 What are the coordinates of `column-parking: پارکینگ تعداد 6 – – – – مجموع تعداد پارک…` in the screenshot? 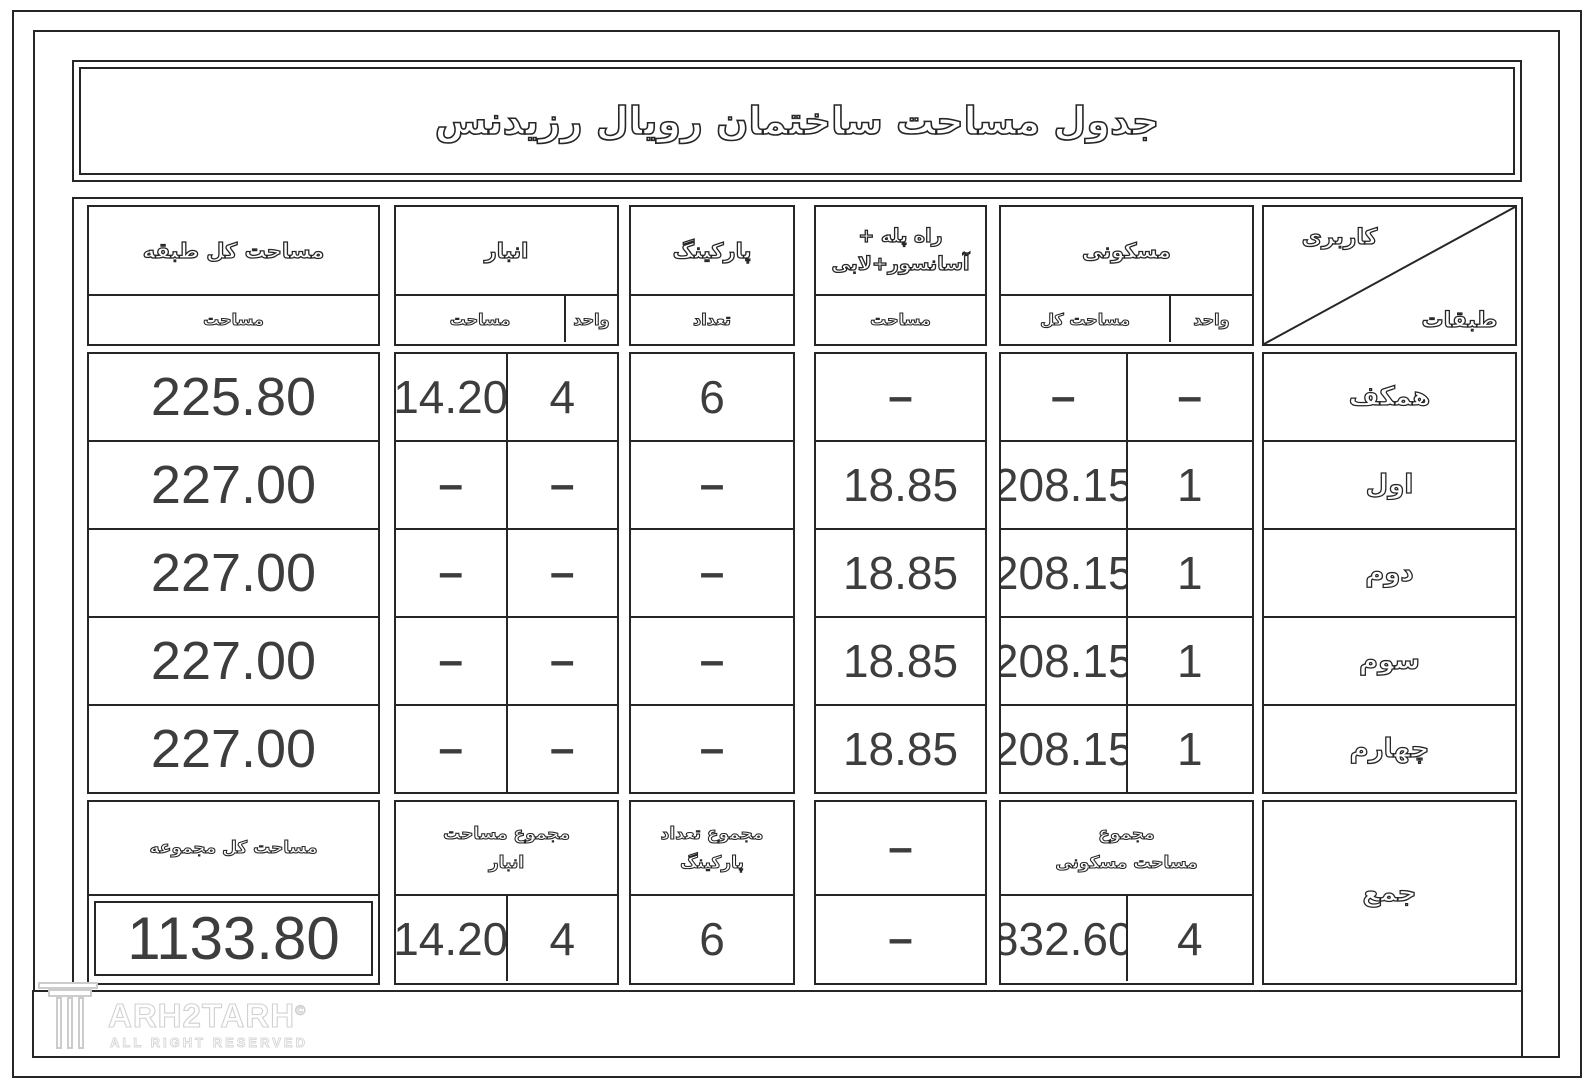 It's located at (712, 594).